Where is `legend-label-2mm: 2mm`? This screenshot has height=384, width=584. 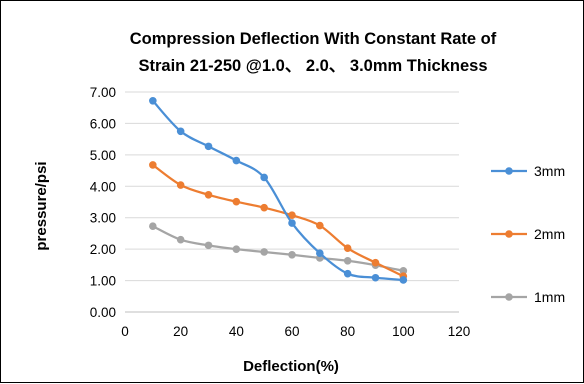 legend-label-2mm: 2mm is located at coordinates (549, 234).